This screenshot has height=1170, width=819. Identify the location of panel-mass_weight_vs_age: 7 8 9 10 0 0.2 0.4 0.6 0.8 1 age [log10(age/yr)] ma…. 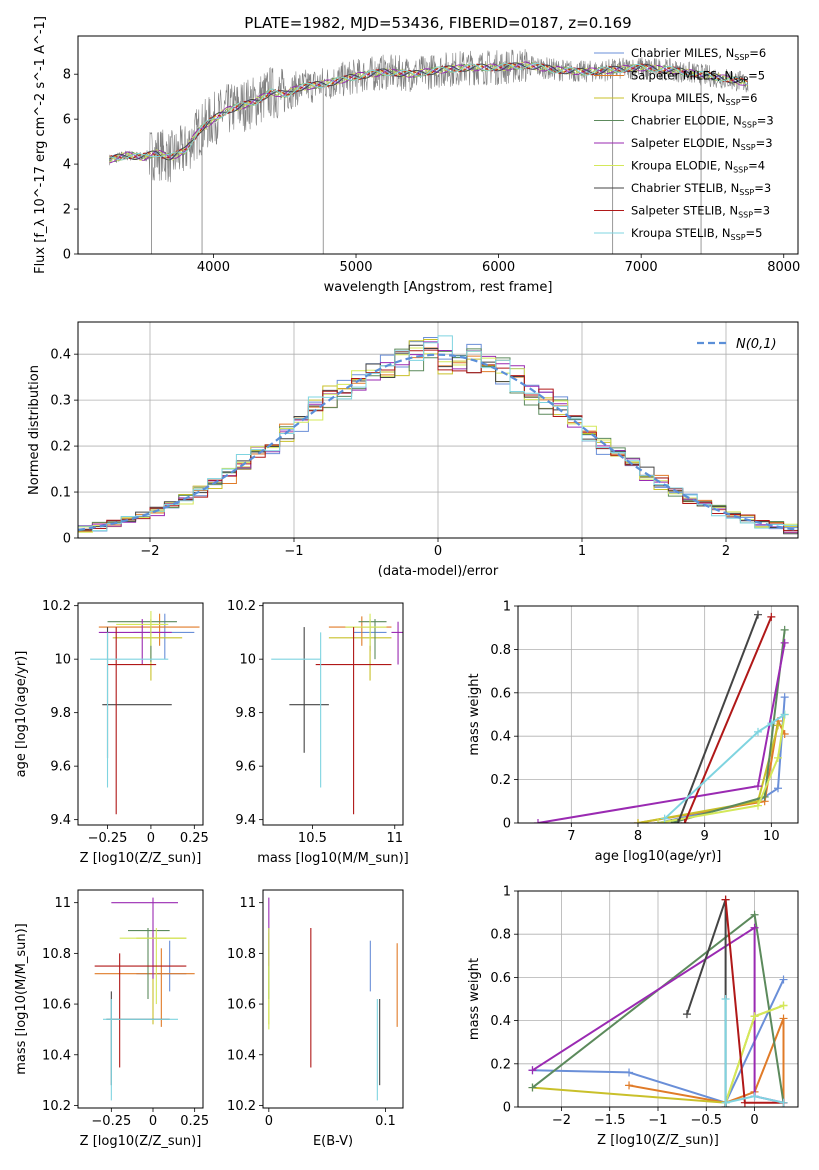
(633, 732).